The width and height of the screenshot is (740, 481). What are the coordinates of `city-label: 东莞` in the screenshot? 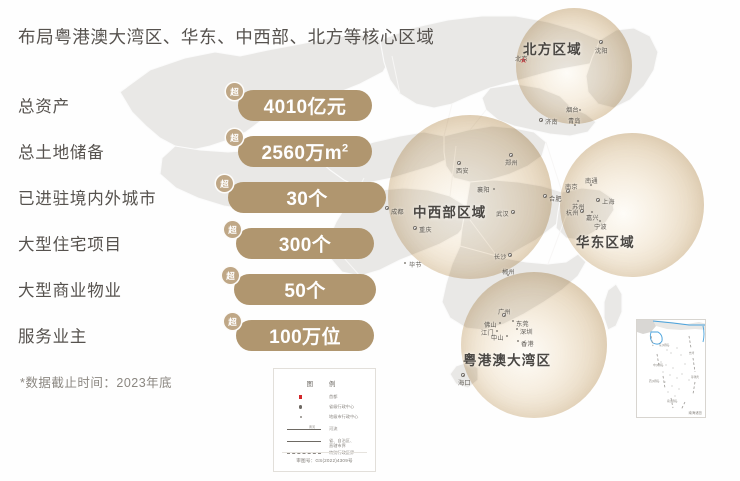 It's located at (522, 324).